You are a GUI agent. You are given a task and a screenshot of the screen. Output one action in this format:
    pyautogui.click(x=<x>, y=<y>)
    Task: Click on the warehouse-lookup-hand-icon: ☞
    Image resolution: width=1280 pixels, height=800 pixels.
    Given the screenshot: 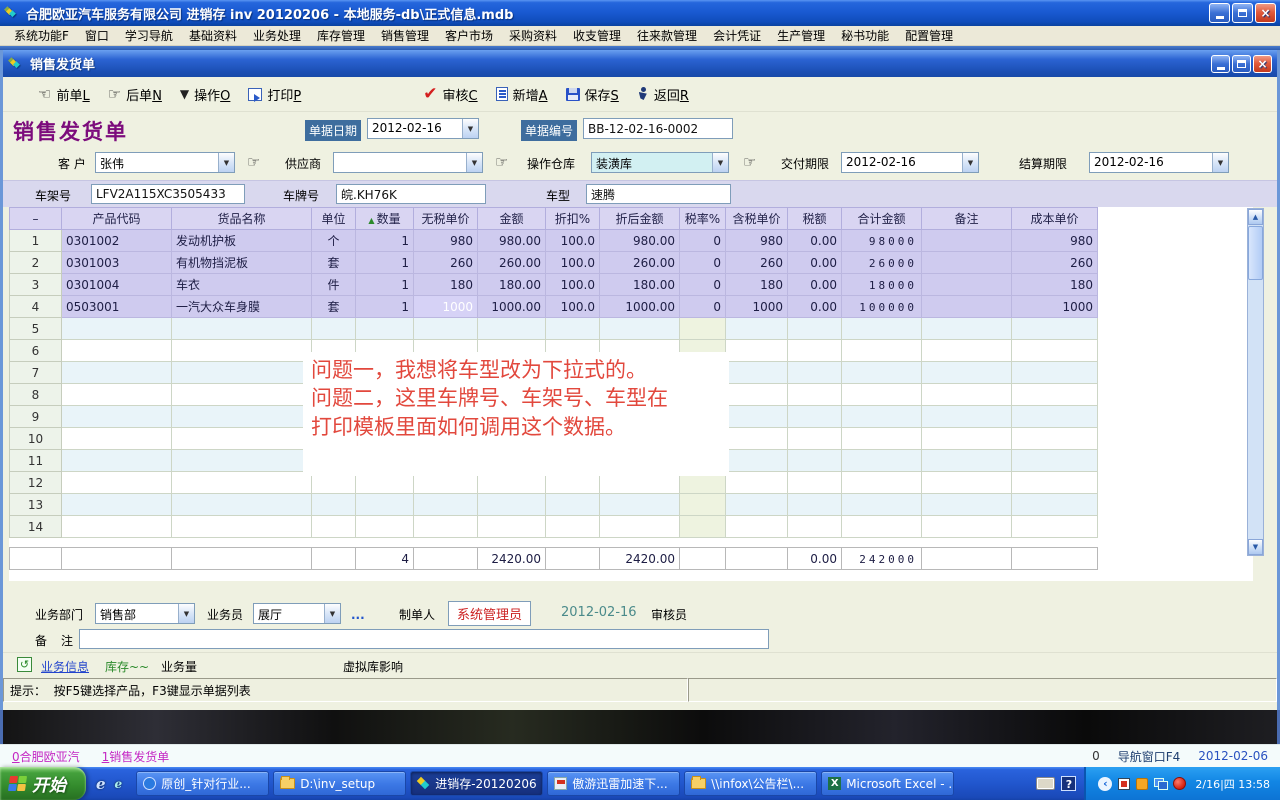 What is the action you would take?
    pyautogui.click(x=750, y=162)
    